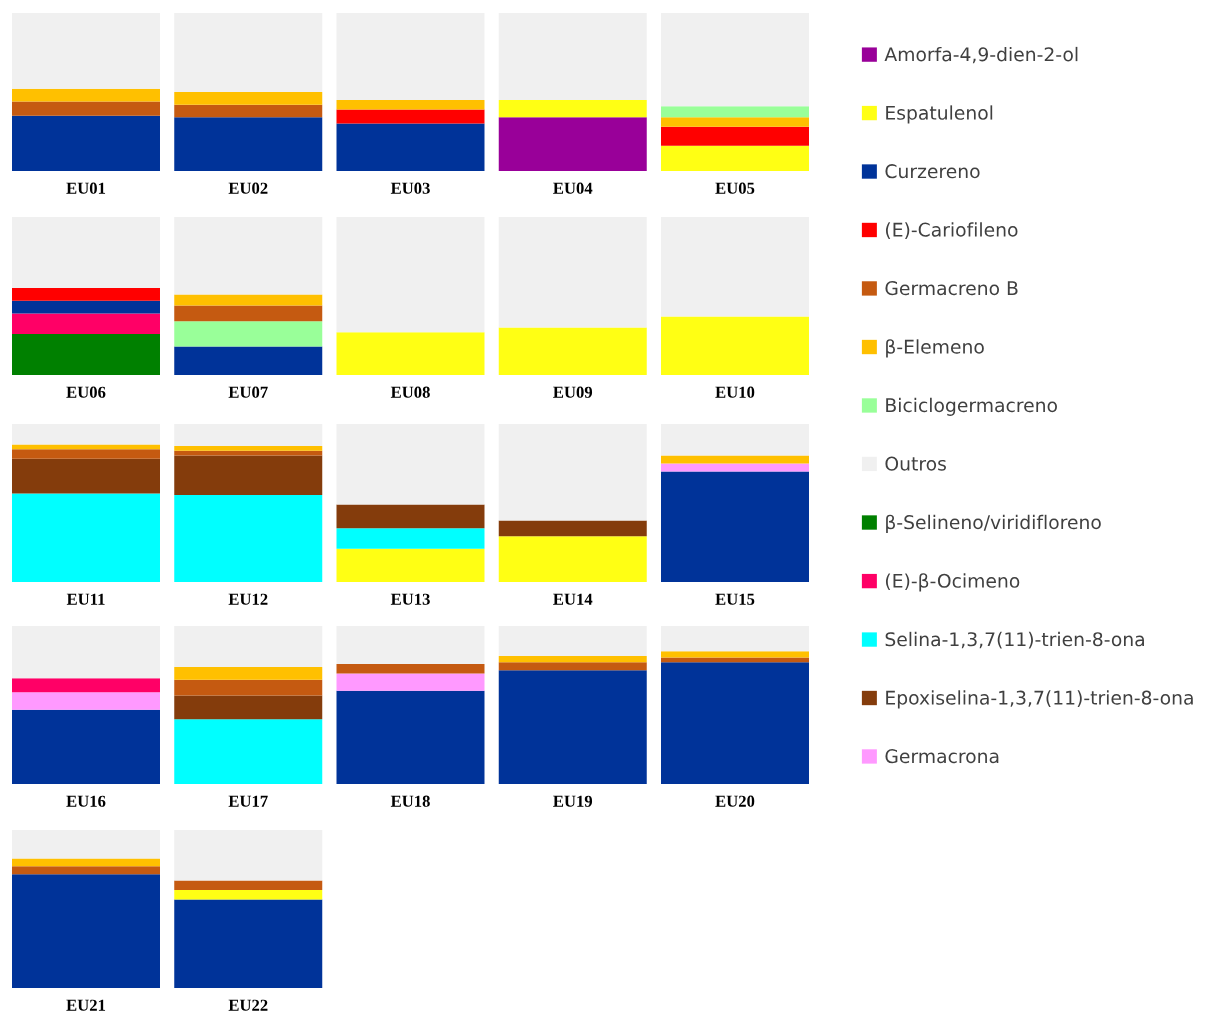 The width and height of the screenshot is (1208, 1014). I want to click on x-tick-label: EU10, so click(735, 392).